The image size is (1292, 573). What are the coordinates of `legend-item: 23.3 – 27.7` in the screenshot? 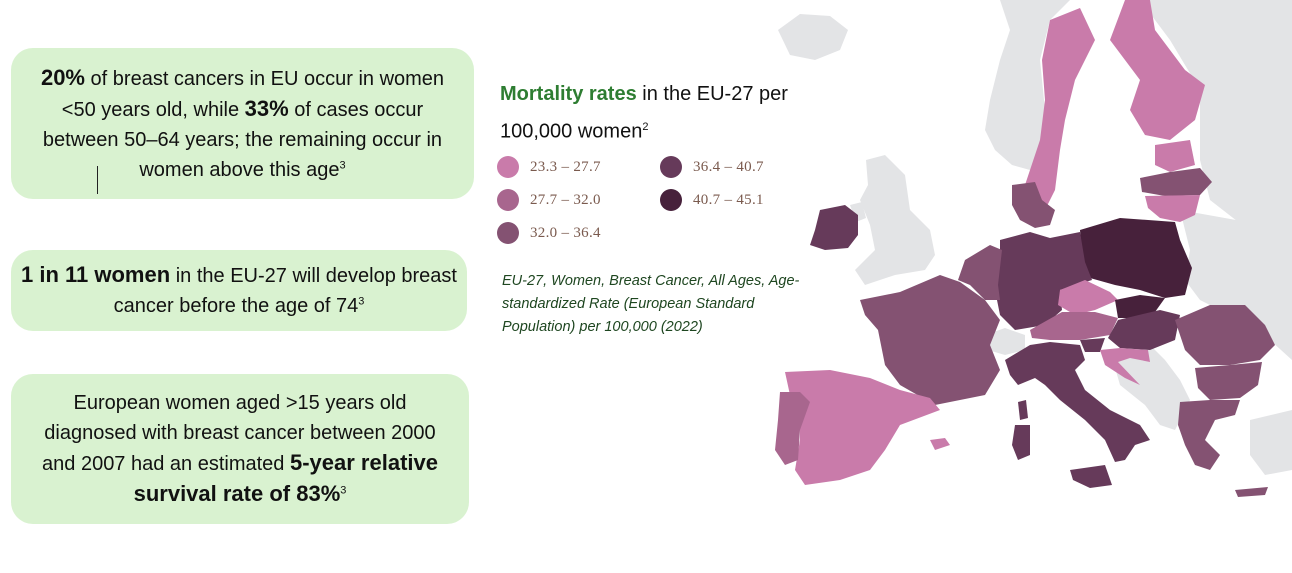 It's located at (549, 167).